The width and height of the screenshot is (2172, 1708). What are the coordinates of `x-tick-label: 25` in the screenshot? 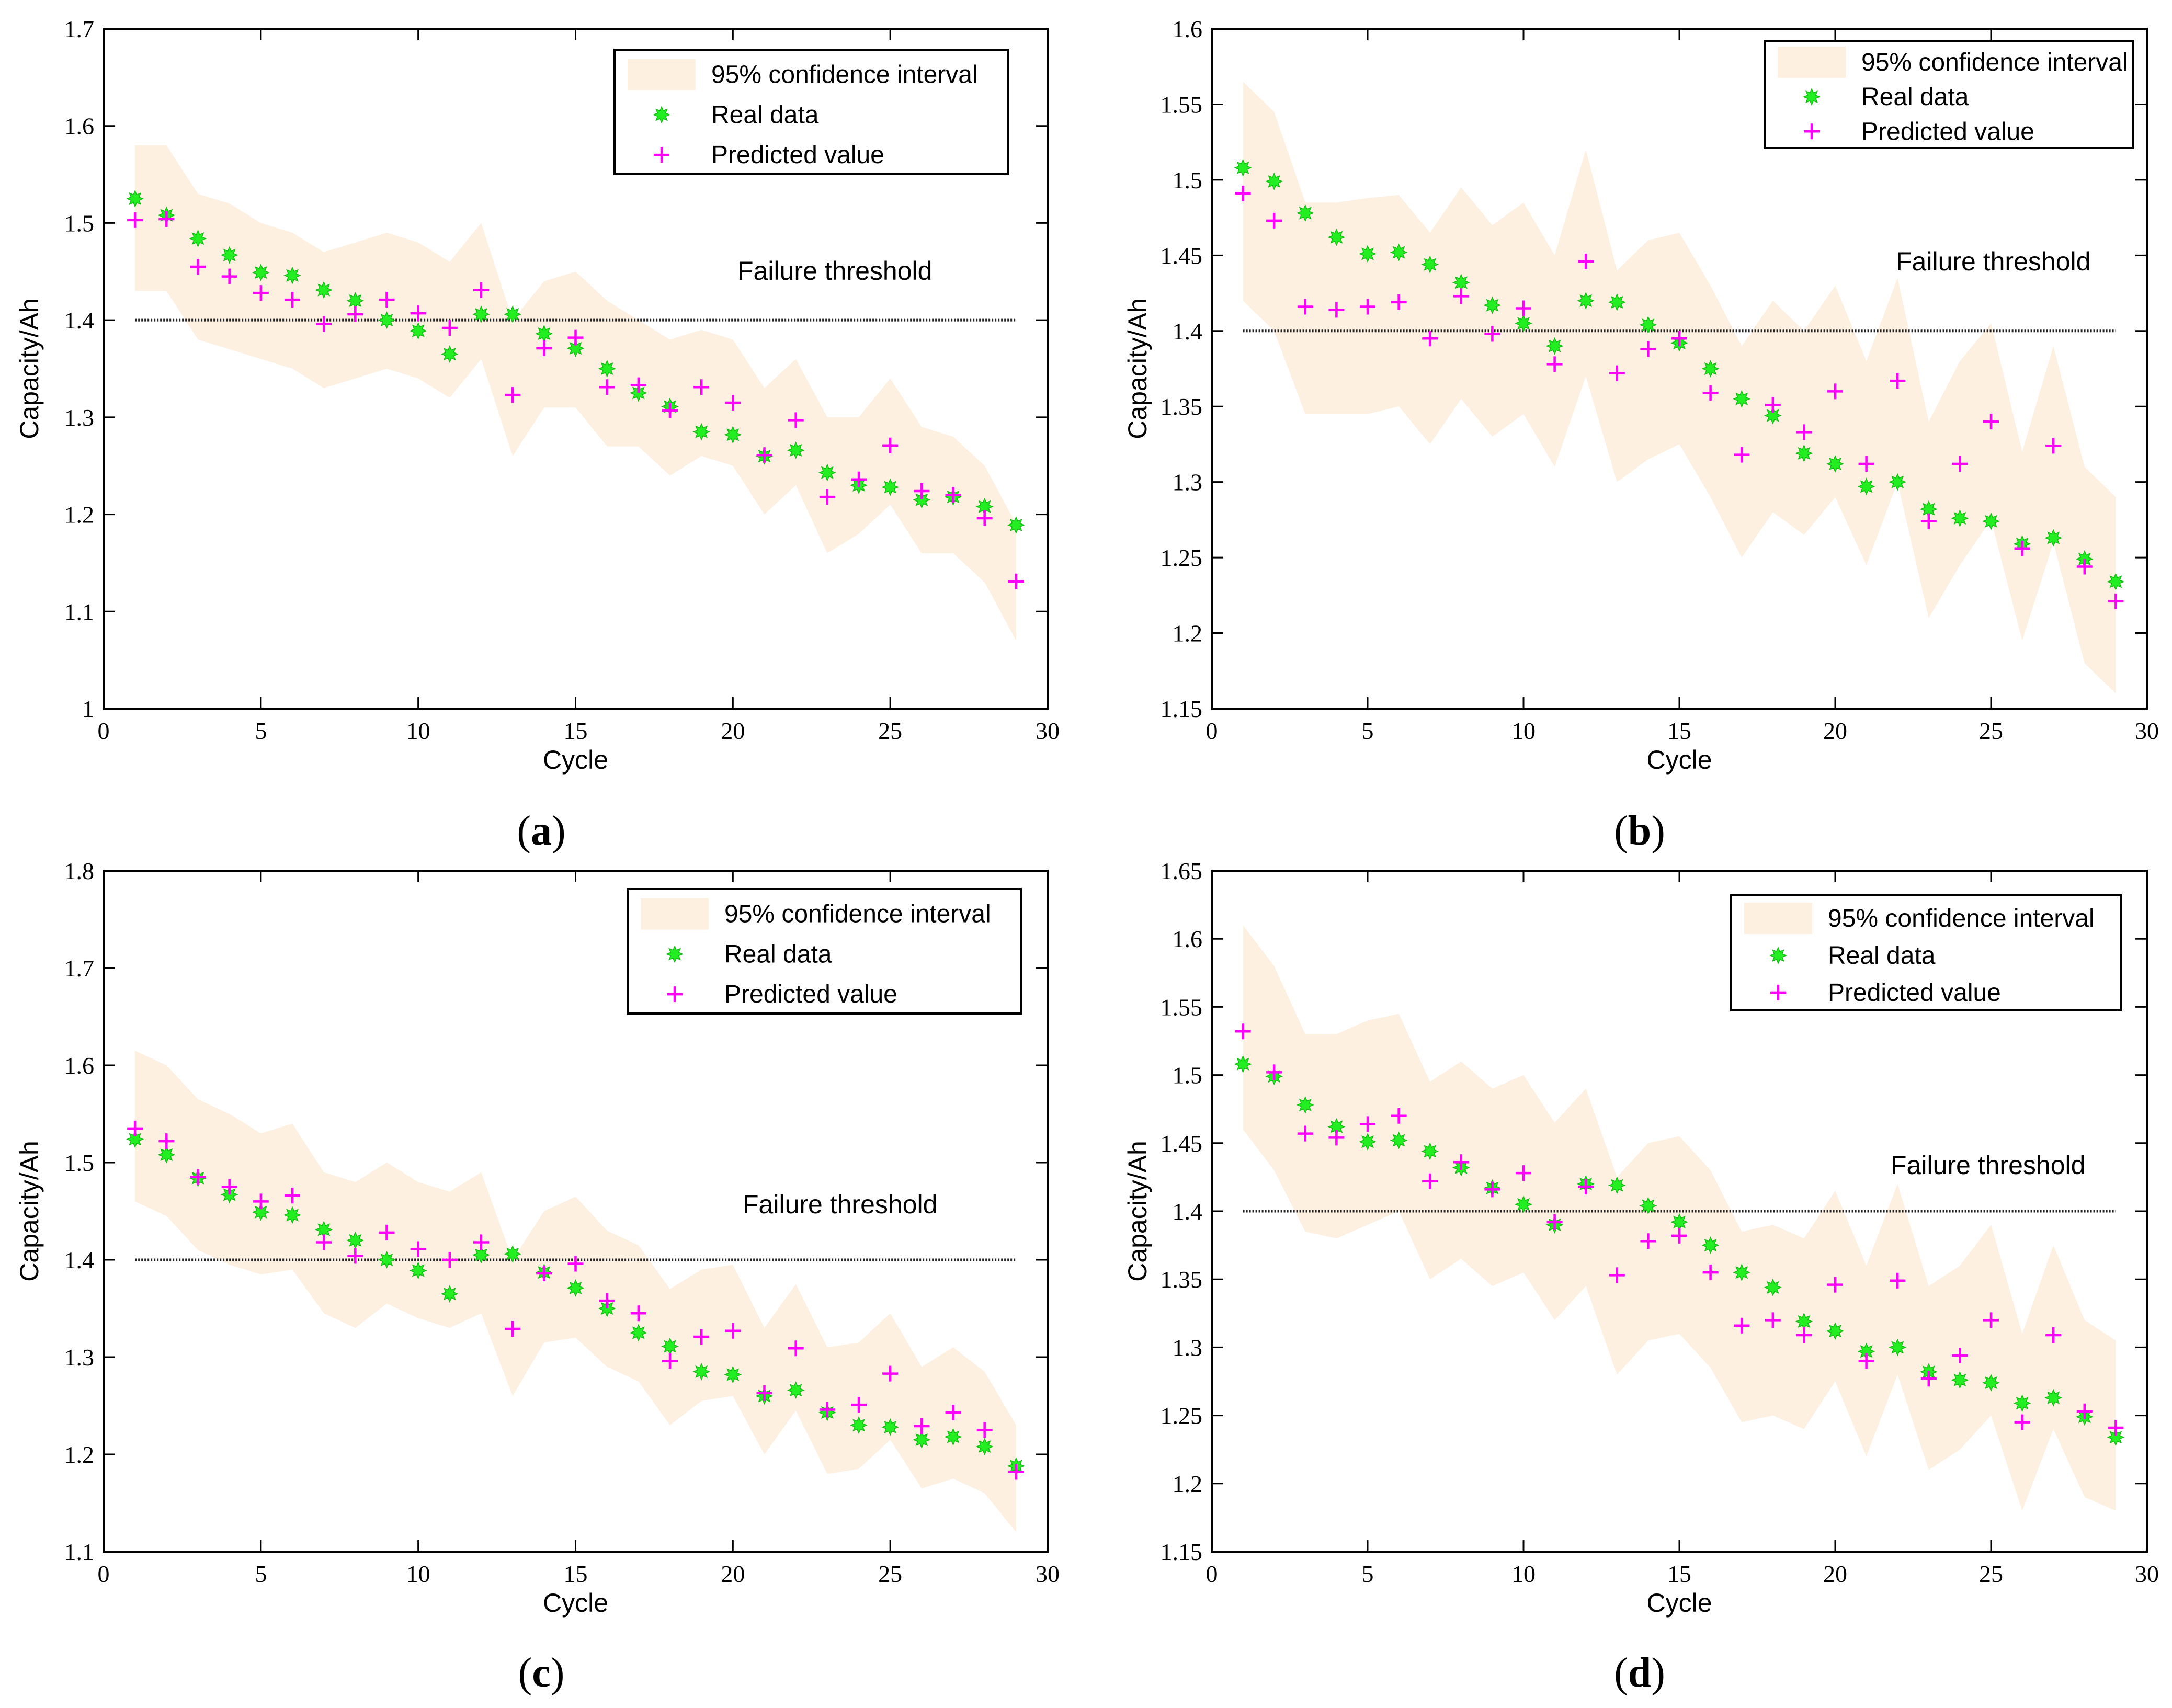 It's located at (890, 731).